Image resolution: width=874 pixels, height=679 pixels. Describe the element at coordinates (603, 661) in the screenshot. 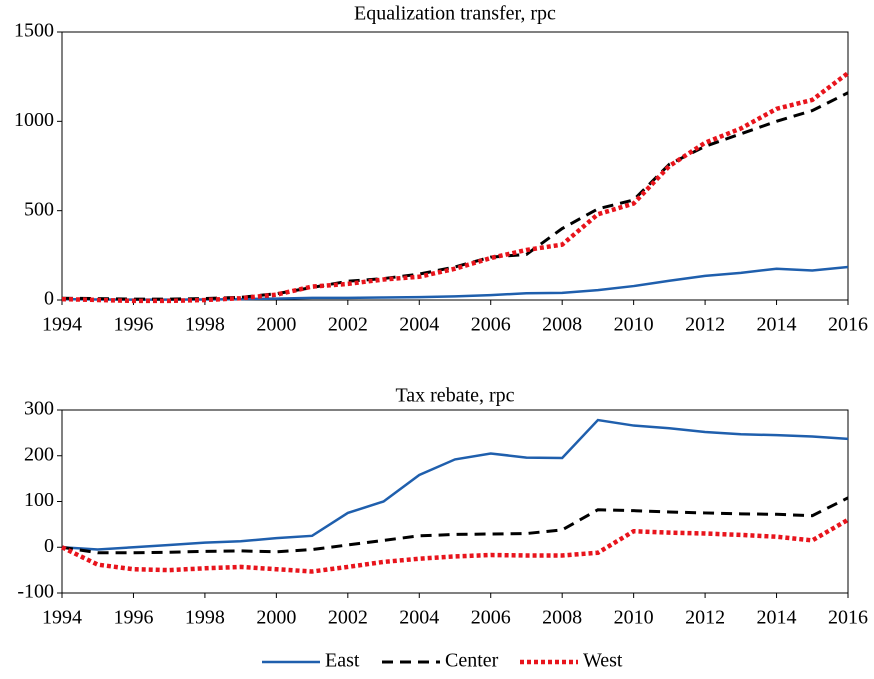

I see `legend-label: West` at that location.